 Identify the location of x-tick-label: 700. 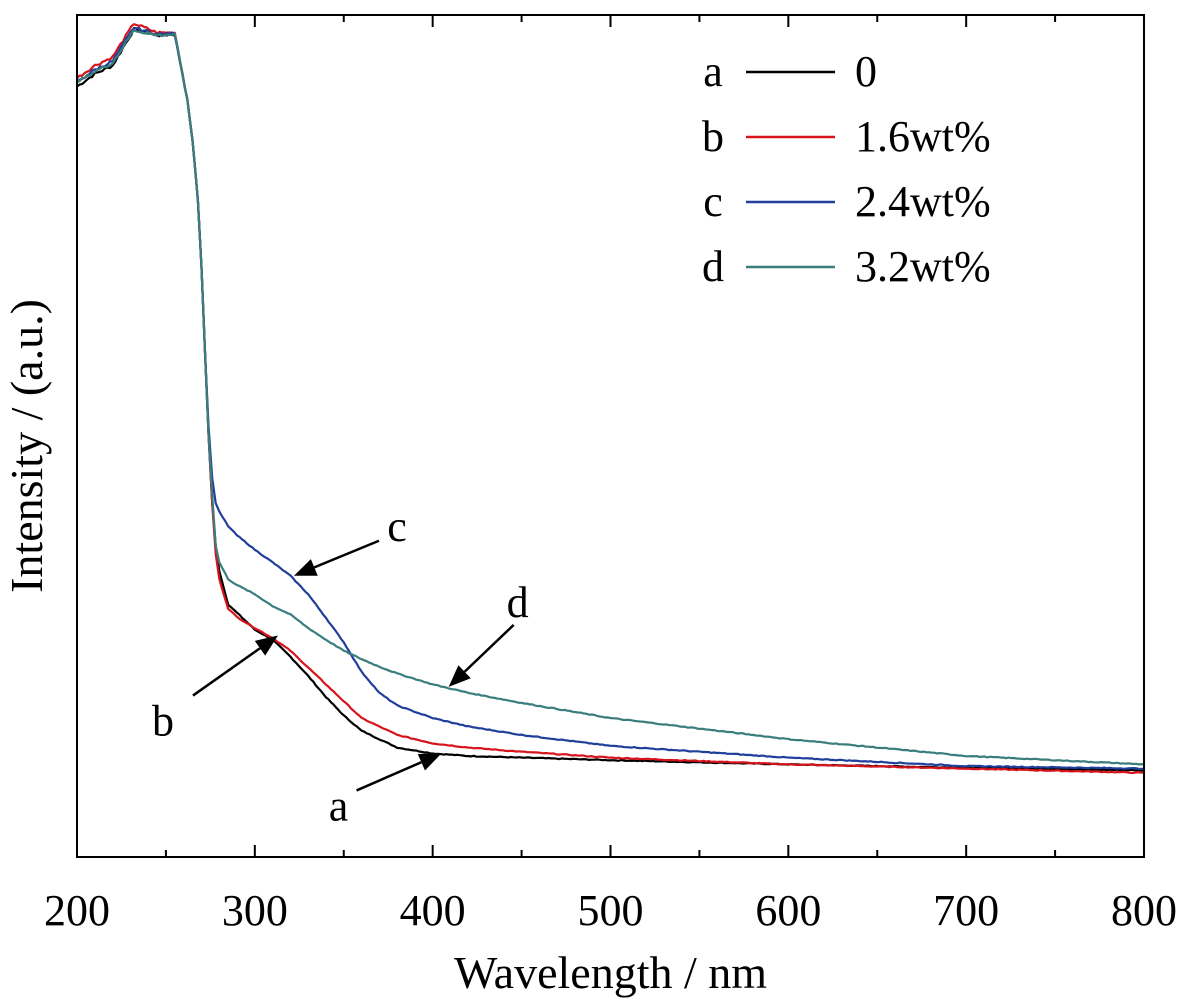
(966, 910).